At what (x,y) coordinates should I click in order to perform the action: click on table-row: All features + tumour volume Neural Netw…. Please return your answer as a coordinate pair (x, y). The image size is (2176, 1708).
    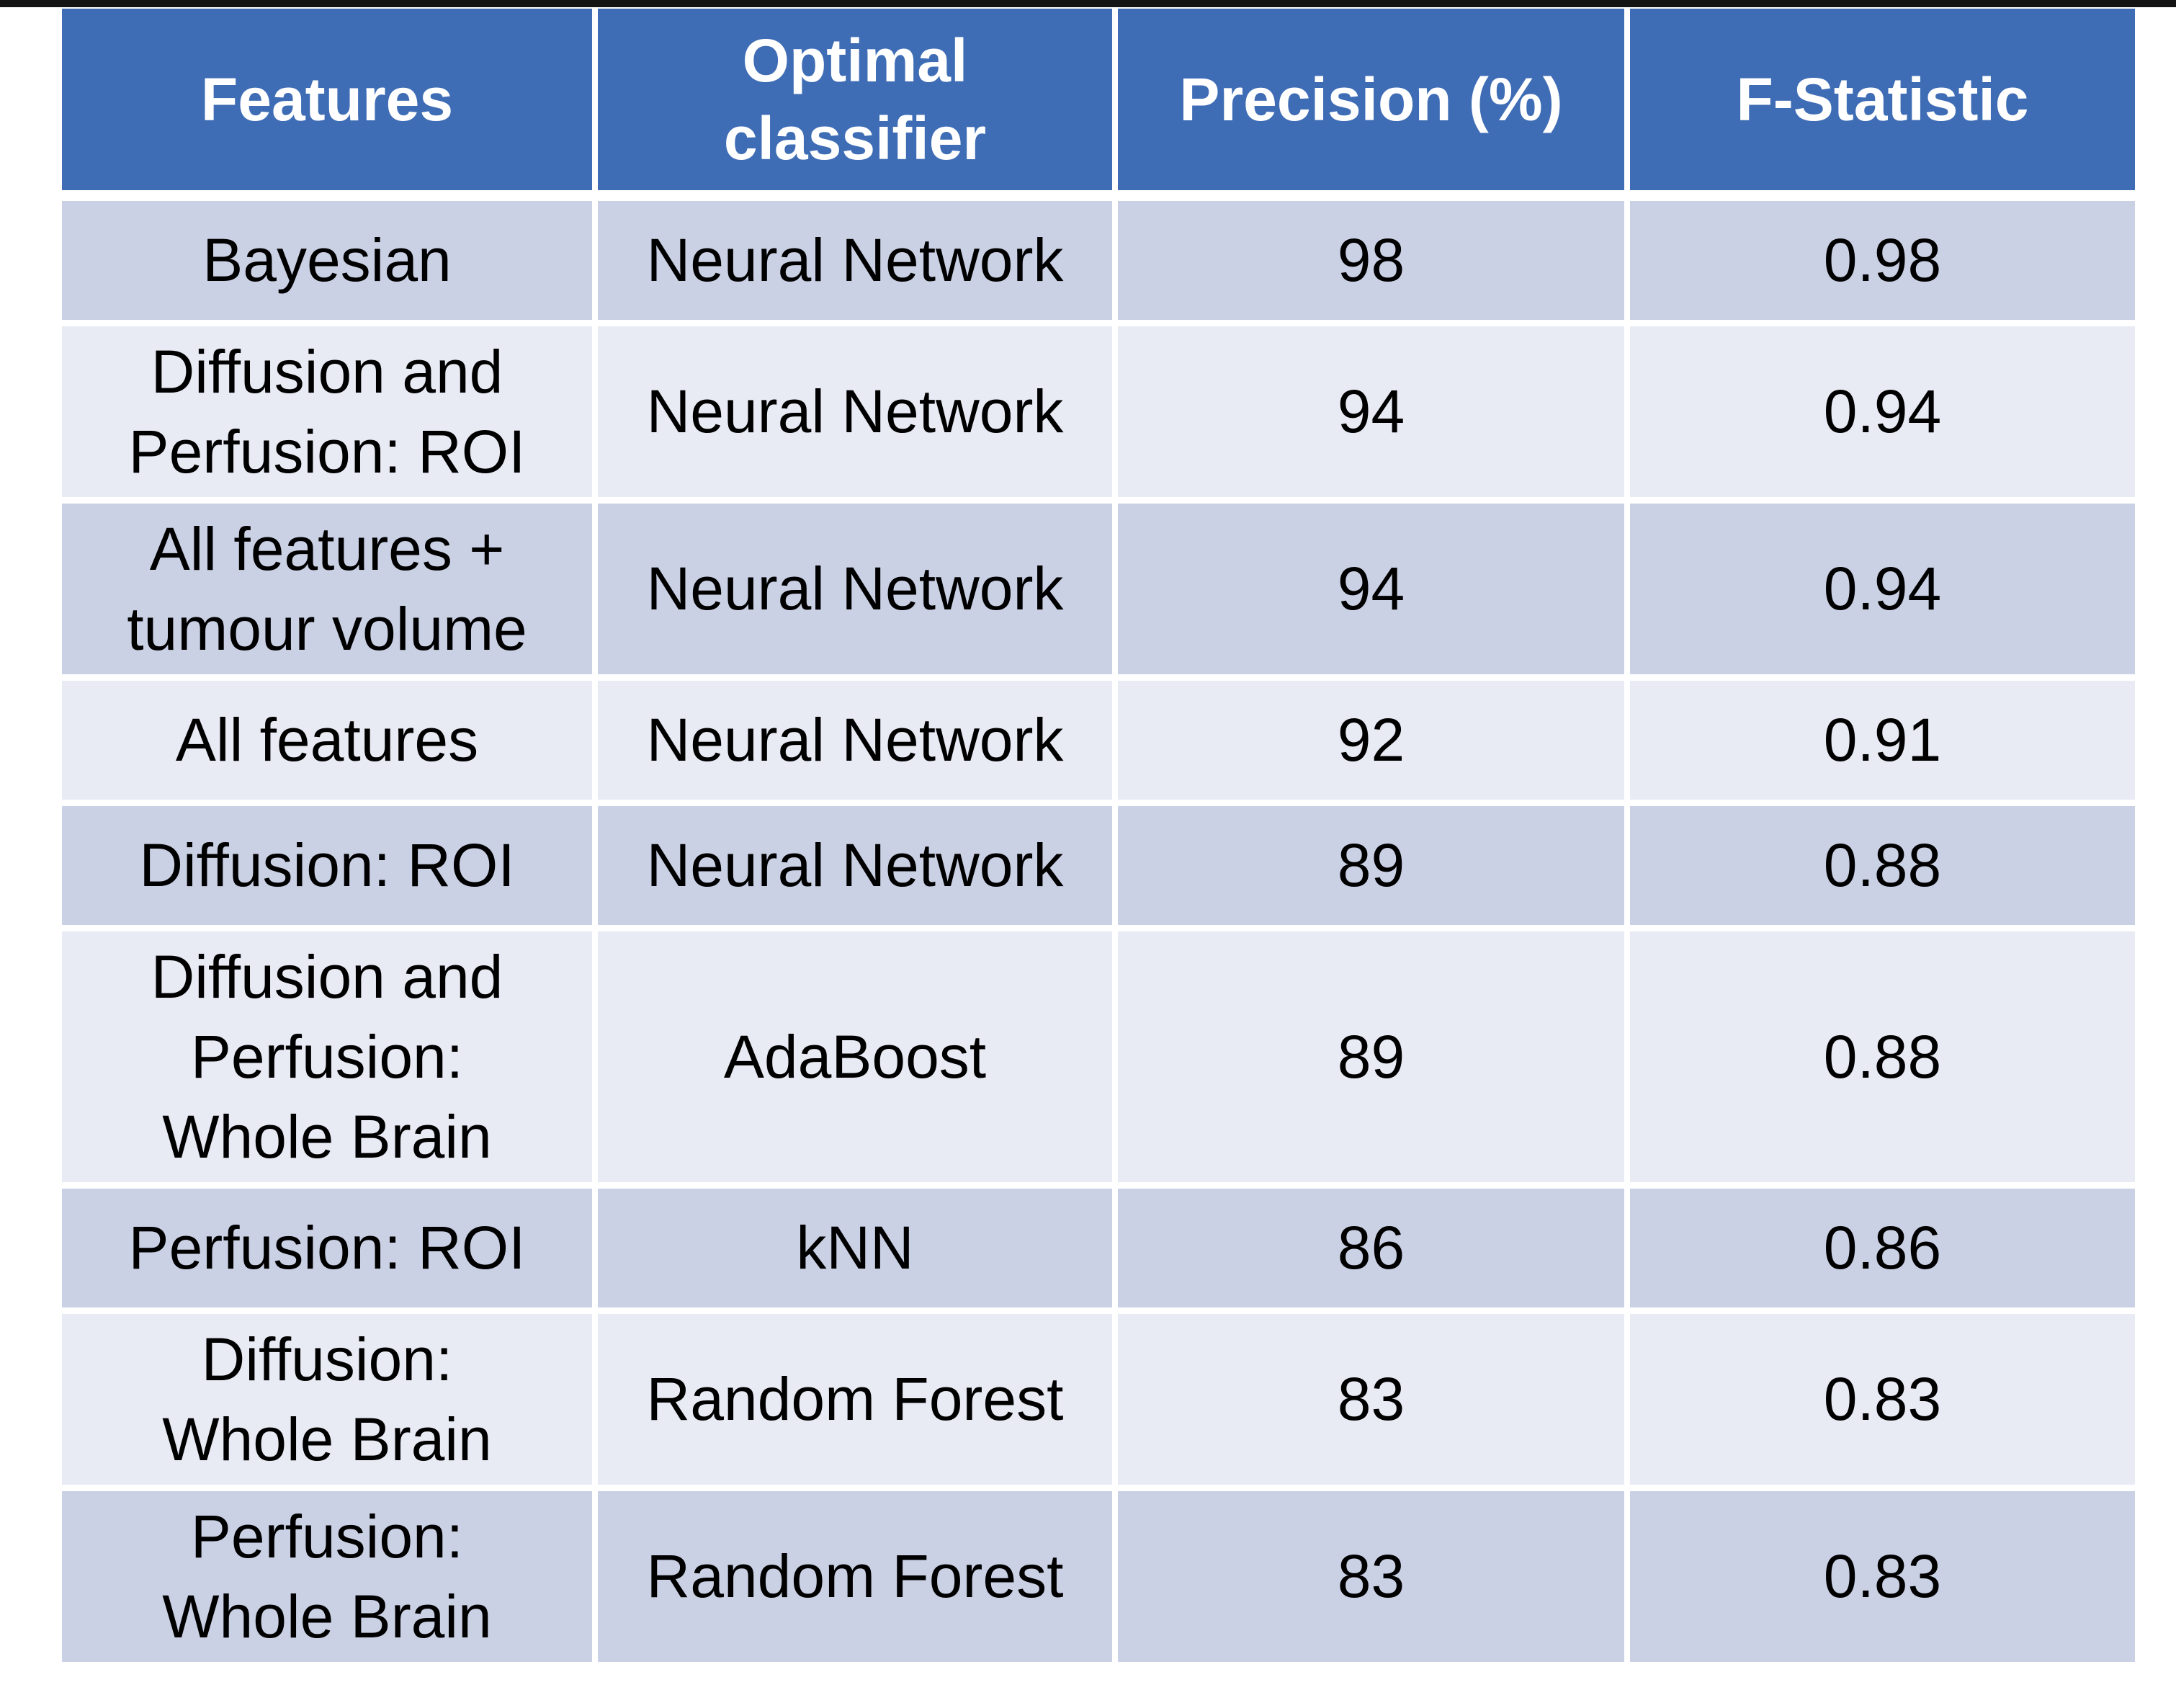
    Looking at the image, I should click on (1099, 587).